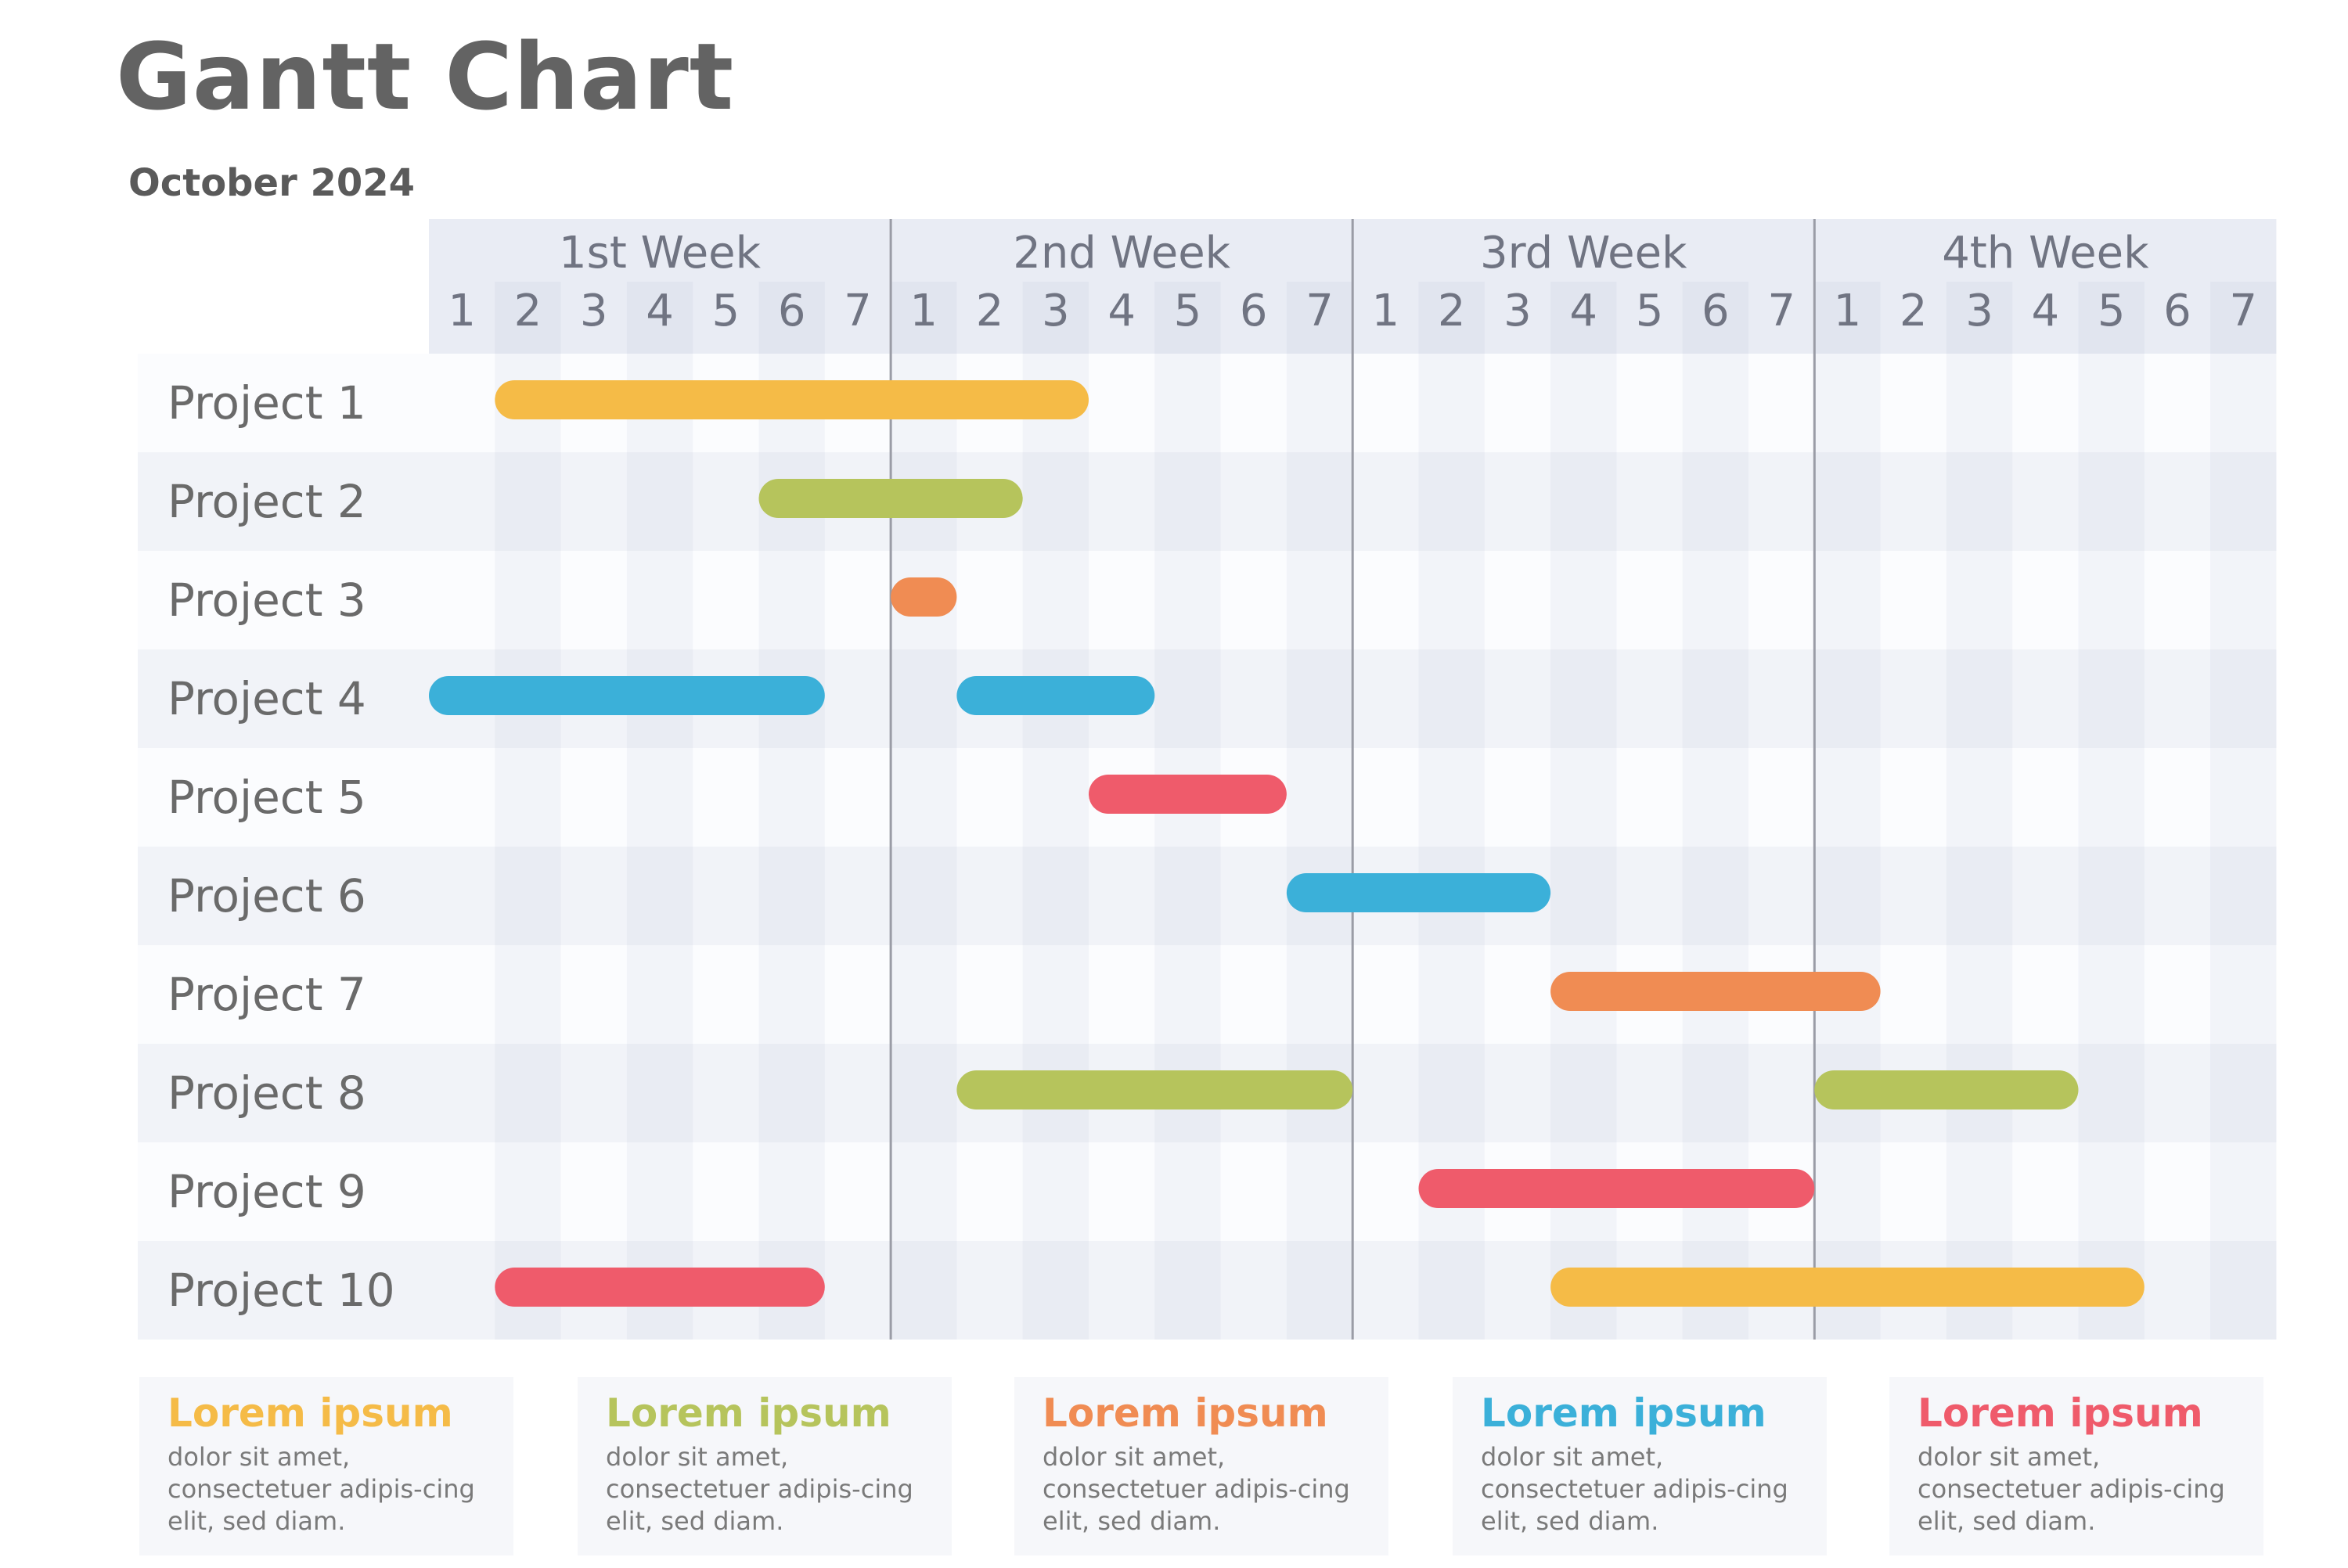  I want to click on row-label: Project 10, so click(281, 1290).